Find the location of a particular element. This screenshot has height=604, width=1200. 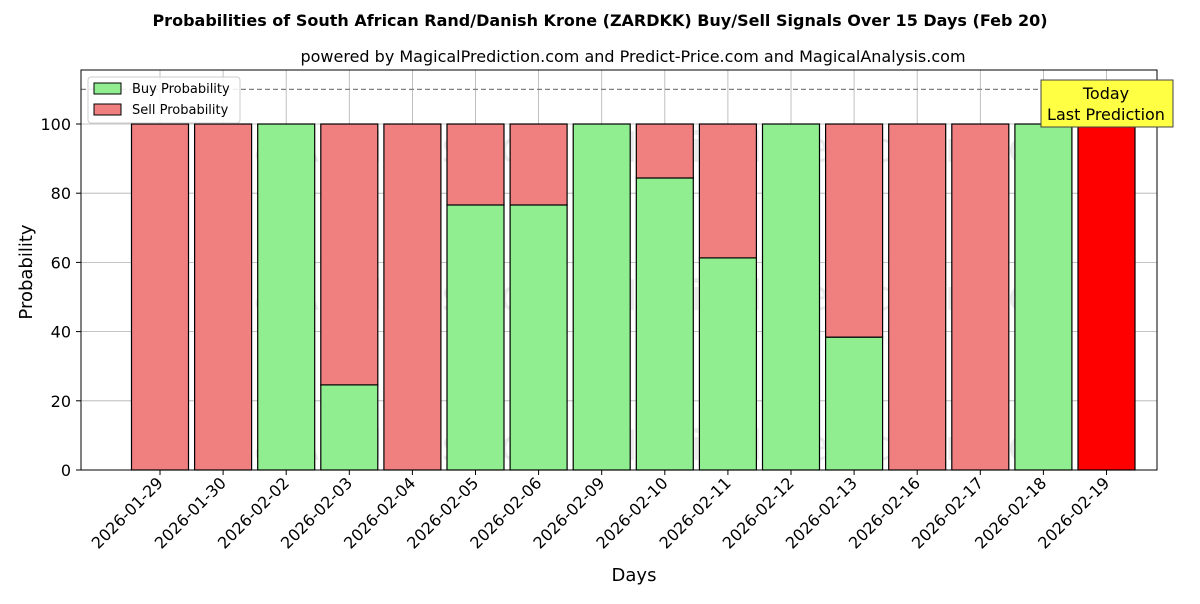

legend: Buy Probability Sell Probability is located at coordinates (164, 100).